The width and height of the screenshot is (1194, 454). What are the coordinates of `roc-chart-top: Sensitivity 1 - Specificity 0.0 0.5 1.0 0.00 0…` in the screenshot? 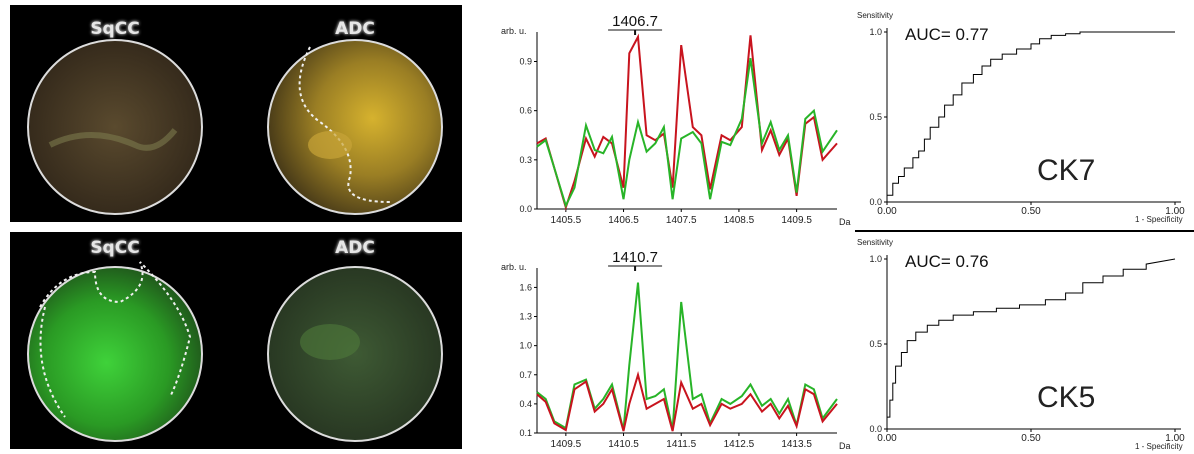 It's located at (1021, 117).